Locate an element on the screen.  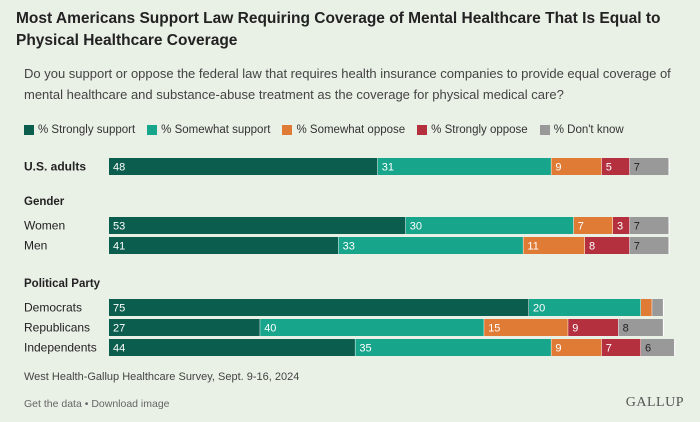
data-label: 31 is located at coordinates (388, 168).